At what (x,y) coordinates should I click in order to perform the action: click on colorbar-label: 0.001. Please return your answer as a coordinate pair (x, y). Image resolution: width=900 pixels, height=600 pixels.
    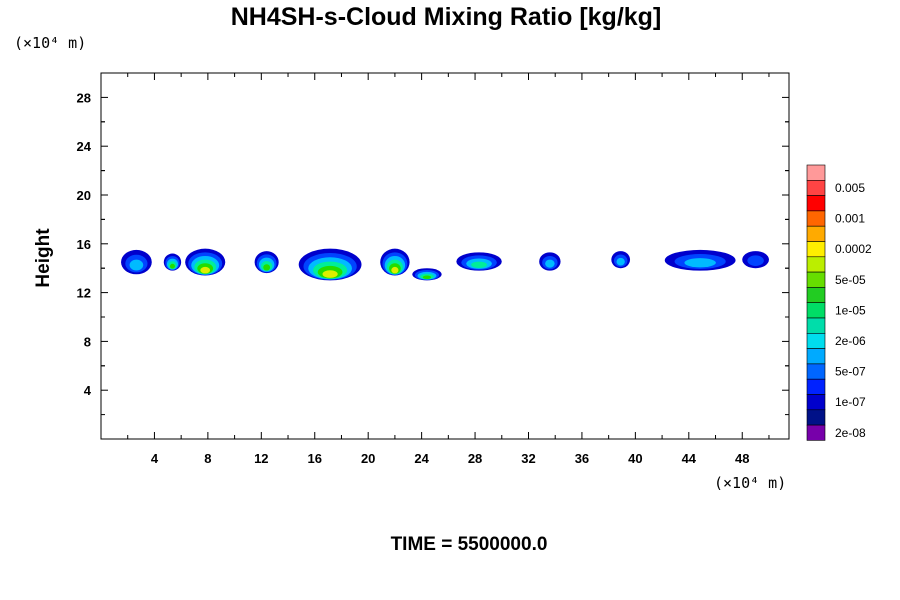
    Looking at the image, I should click on (850, 219).